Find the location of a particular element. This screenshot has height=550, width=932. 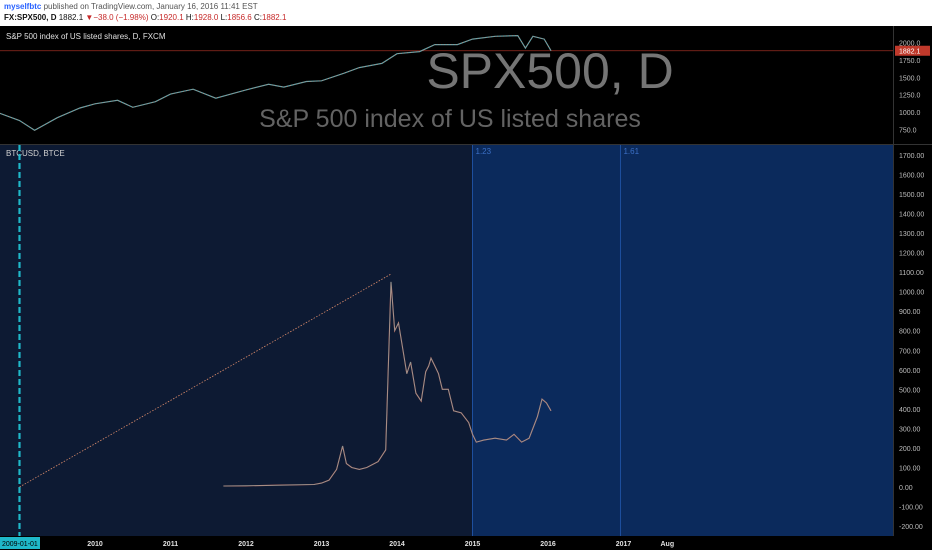

start-date-label: 2009-01-01 is located at coordinates (20, 544).